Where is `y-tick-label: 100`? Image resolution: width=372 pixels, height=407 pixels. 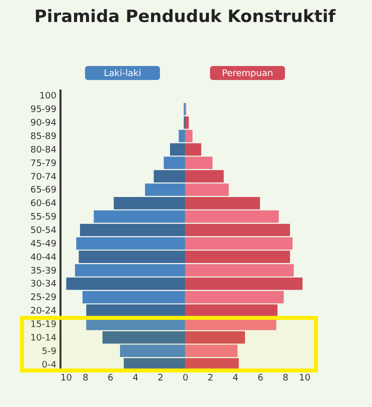
y-tick-label: 100 is located at coordinates (48, 97).